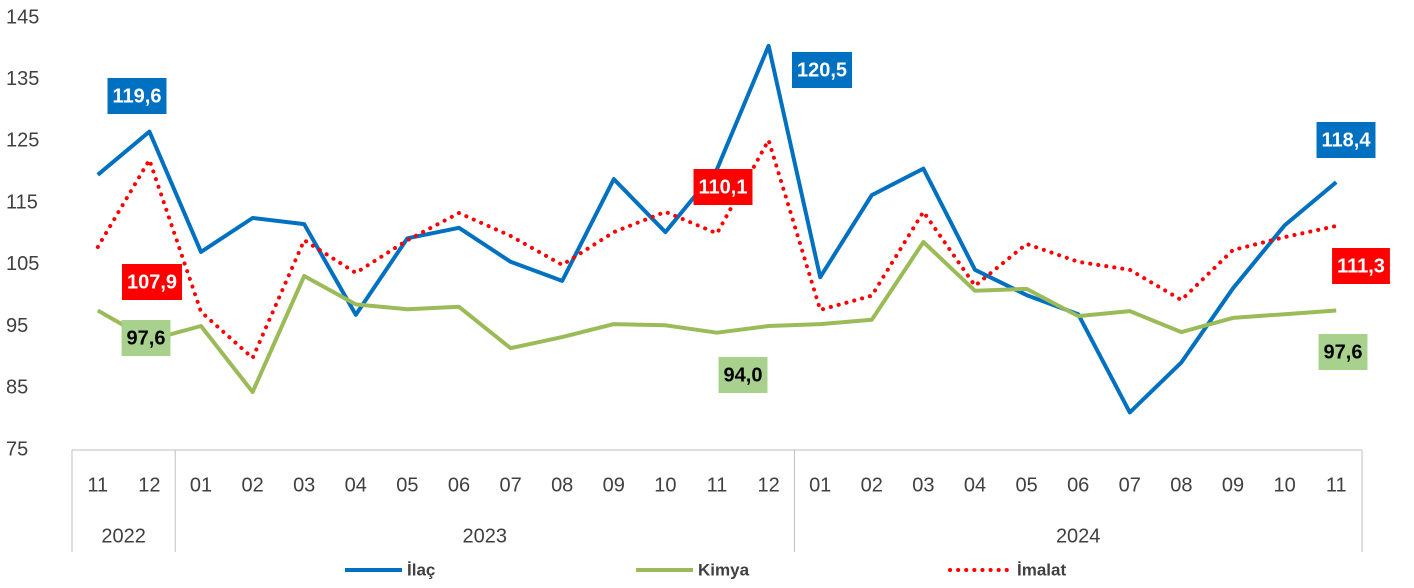 The width and height of the screenshot is (1414, 588). What do you see at coordinates (17, 388) in the screenshot?
I see `y-tick-label: 85` at bounding box center [17, 388].